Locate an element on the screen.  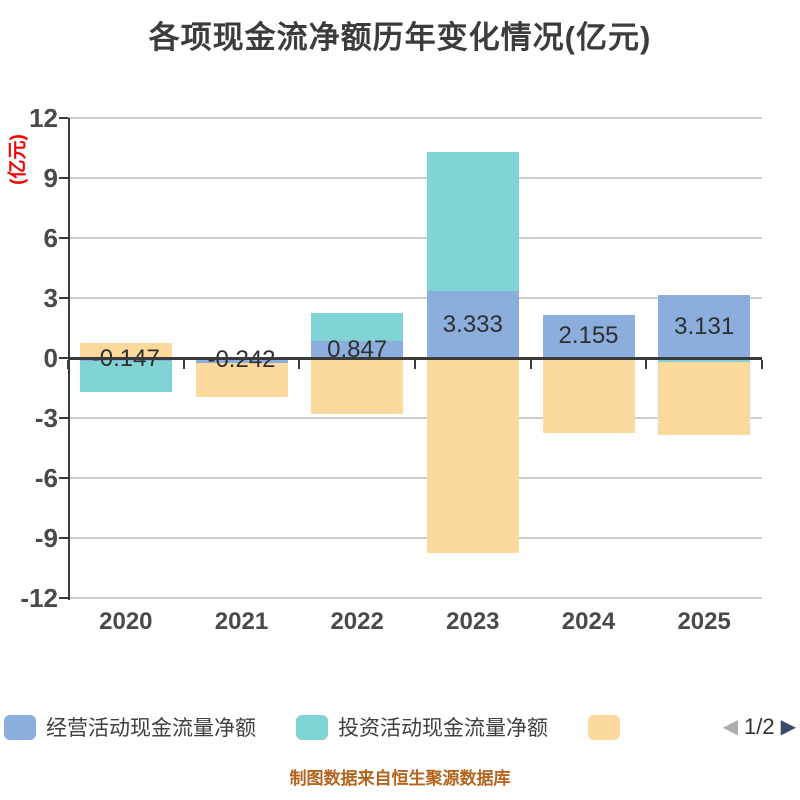
gridline-y--12 is located at coordinates (415, 598).